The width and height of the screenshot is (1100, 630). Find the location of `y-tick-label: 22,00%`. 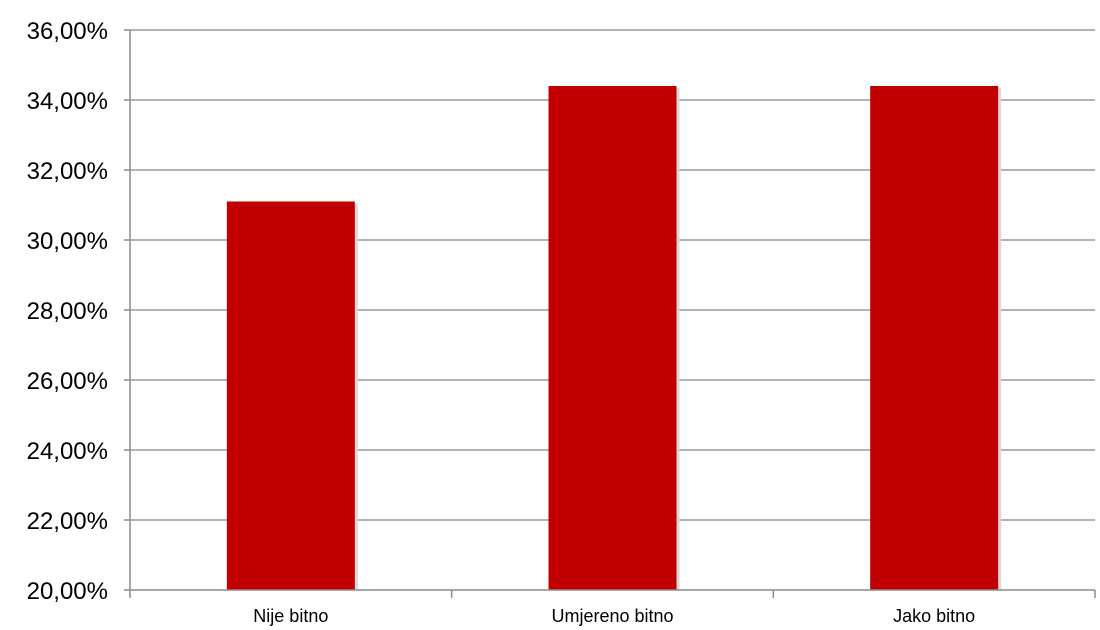

y-tick-label: 22,00% is located at coordinates (67, 521).